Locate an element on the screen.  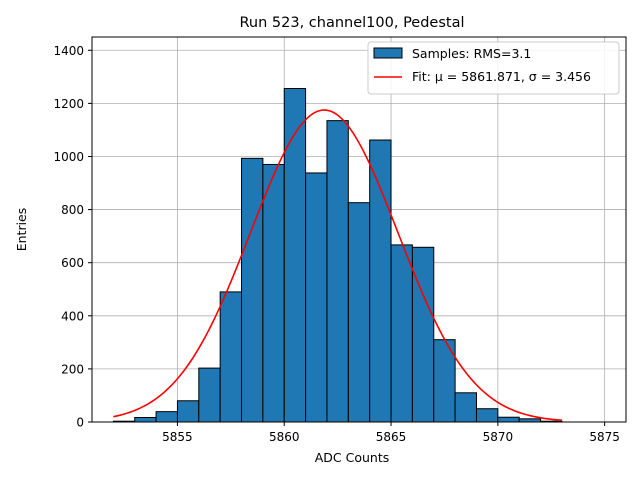
x-axis-label: ADC Counts is located at coordinates (352, 457).